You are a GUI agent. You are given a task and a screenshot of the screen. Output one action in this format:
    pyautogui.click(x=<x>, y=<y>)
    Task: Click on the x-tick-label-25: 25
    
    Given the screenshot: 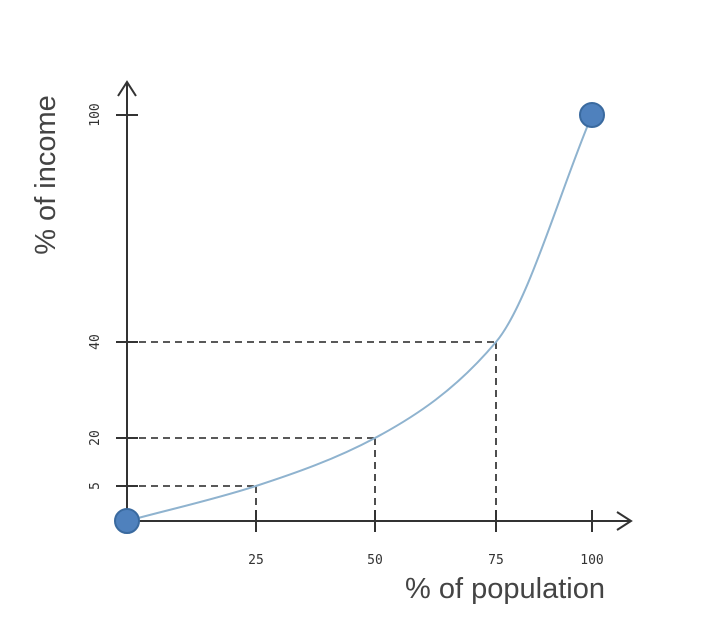 What is the action you would take?
    pyautogui.click(x=256, y=560)
    